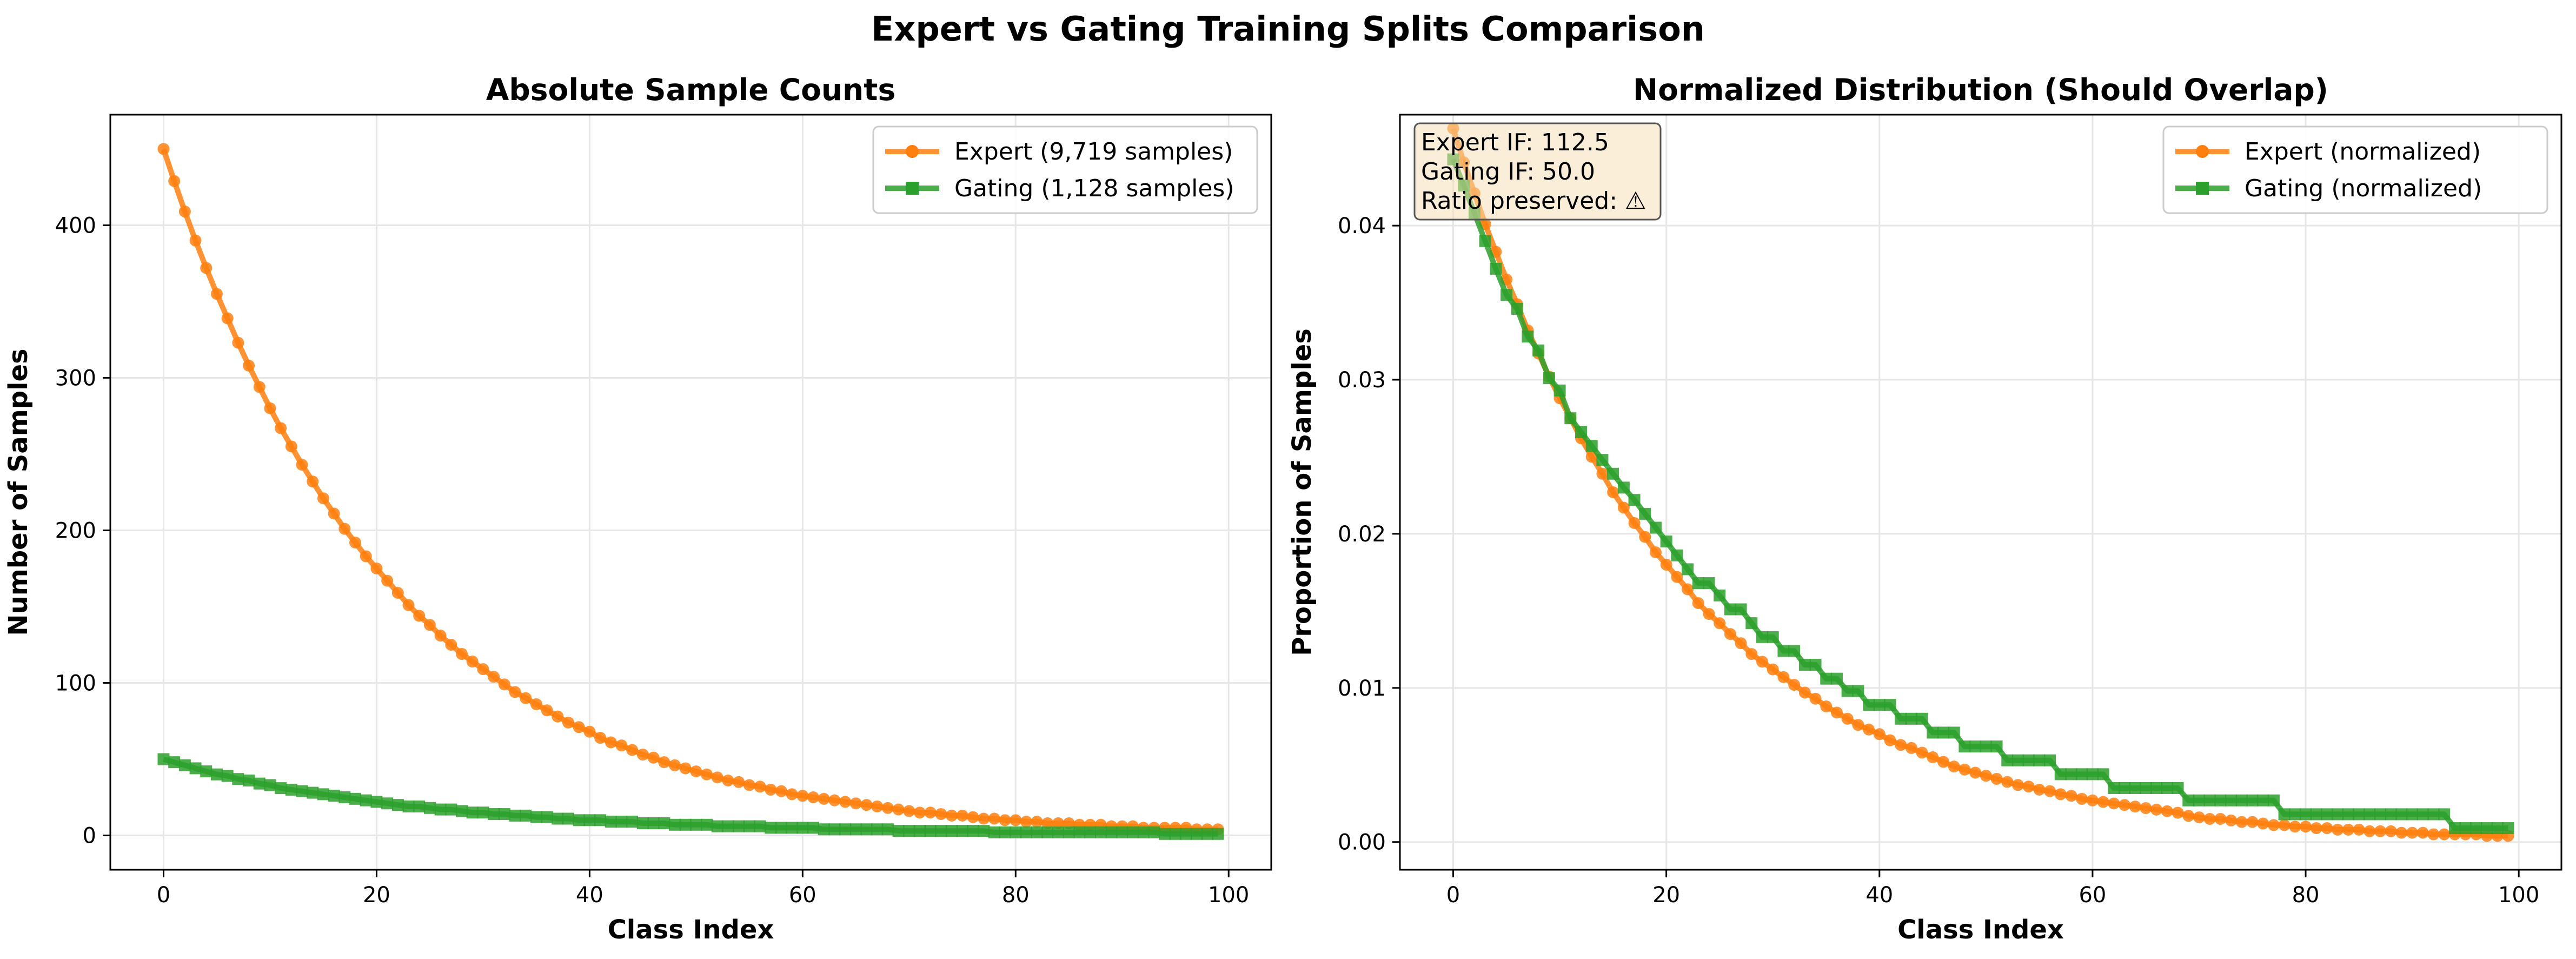 This screenshot has width=2576, height=959. I want to click on x-tick-label: 40, so click(589, 896).